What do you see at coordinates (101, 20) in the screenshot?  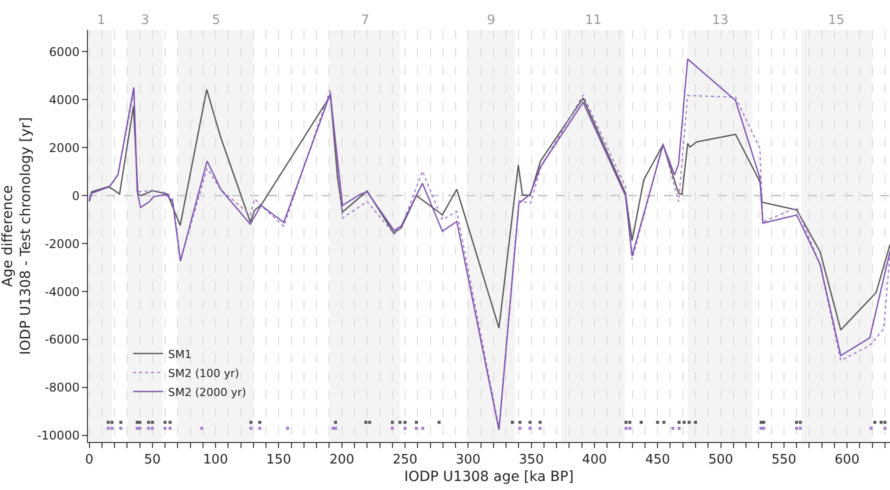 I see `band-label: 1` at bounding box center [101, 20].